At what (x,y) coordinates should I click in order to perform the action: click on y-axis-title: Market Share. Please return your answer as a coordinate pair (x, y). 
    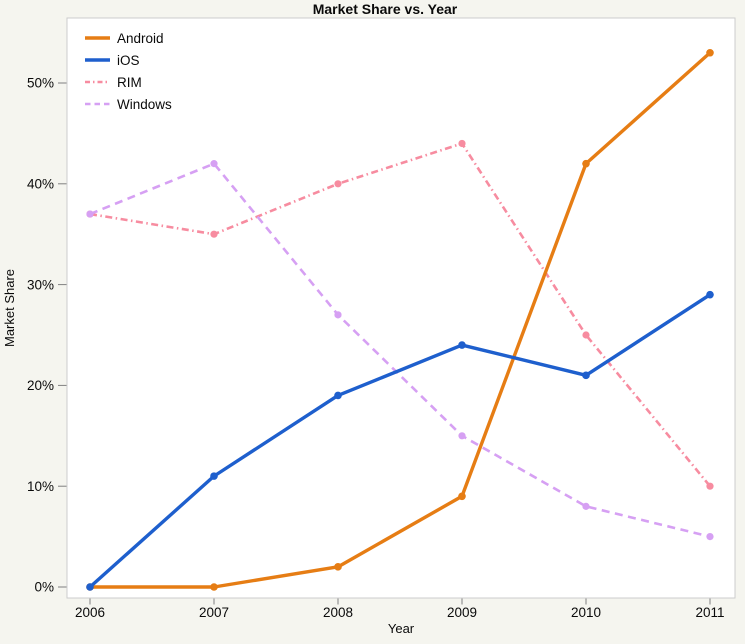
    Looking at the image, I should click on (9, 308).